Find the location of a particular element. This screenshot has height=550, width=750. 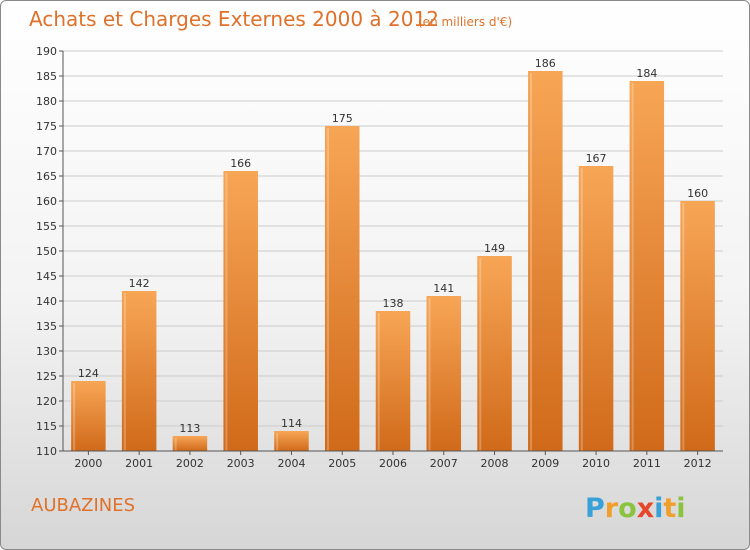

data-label: 167 is located at coordinates (596, 158).